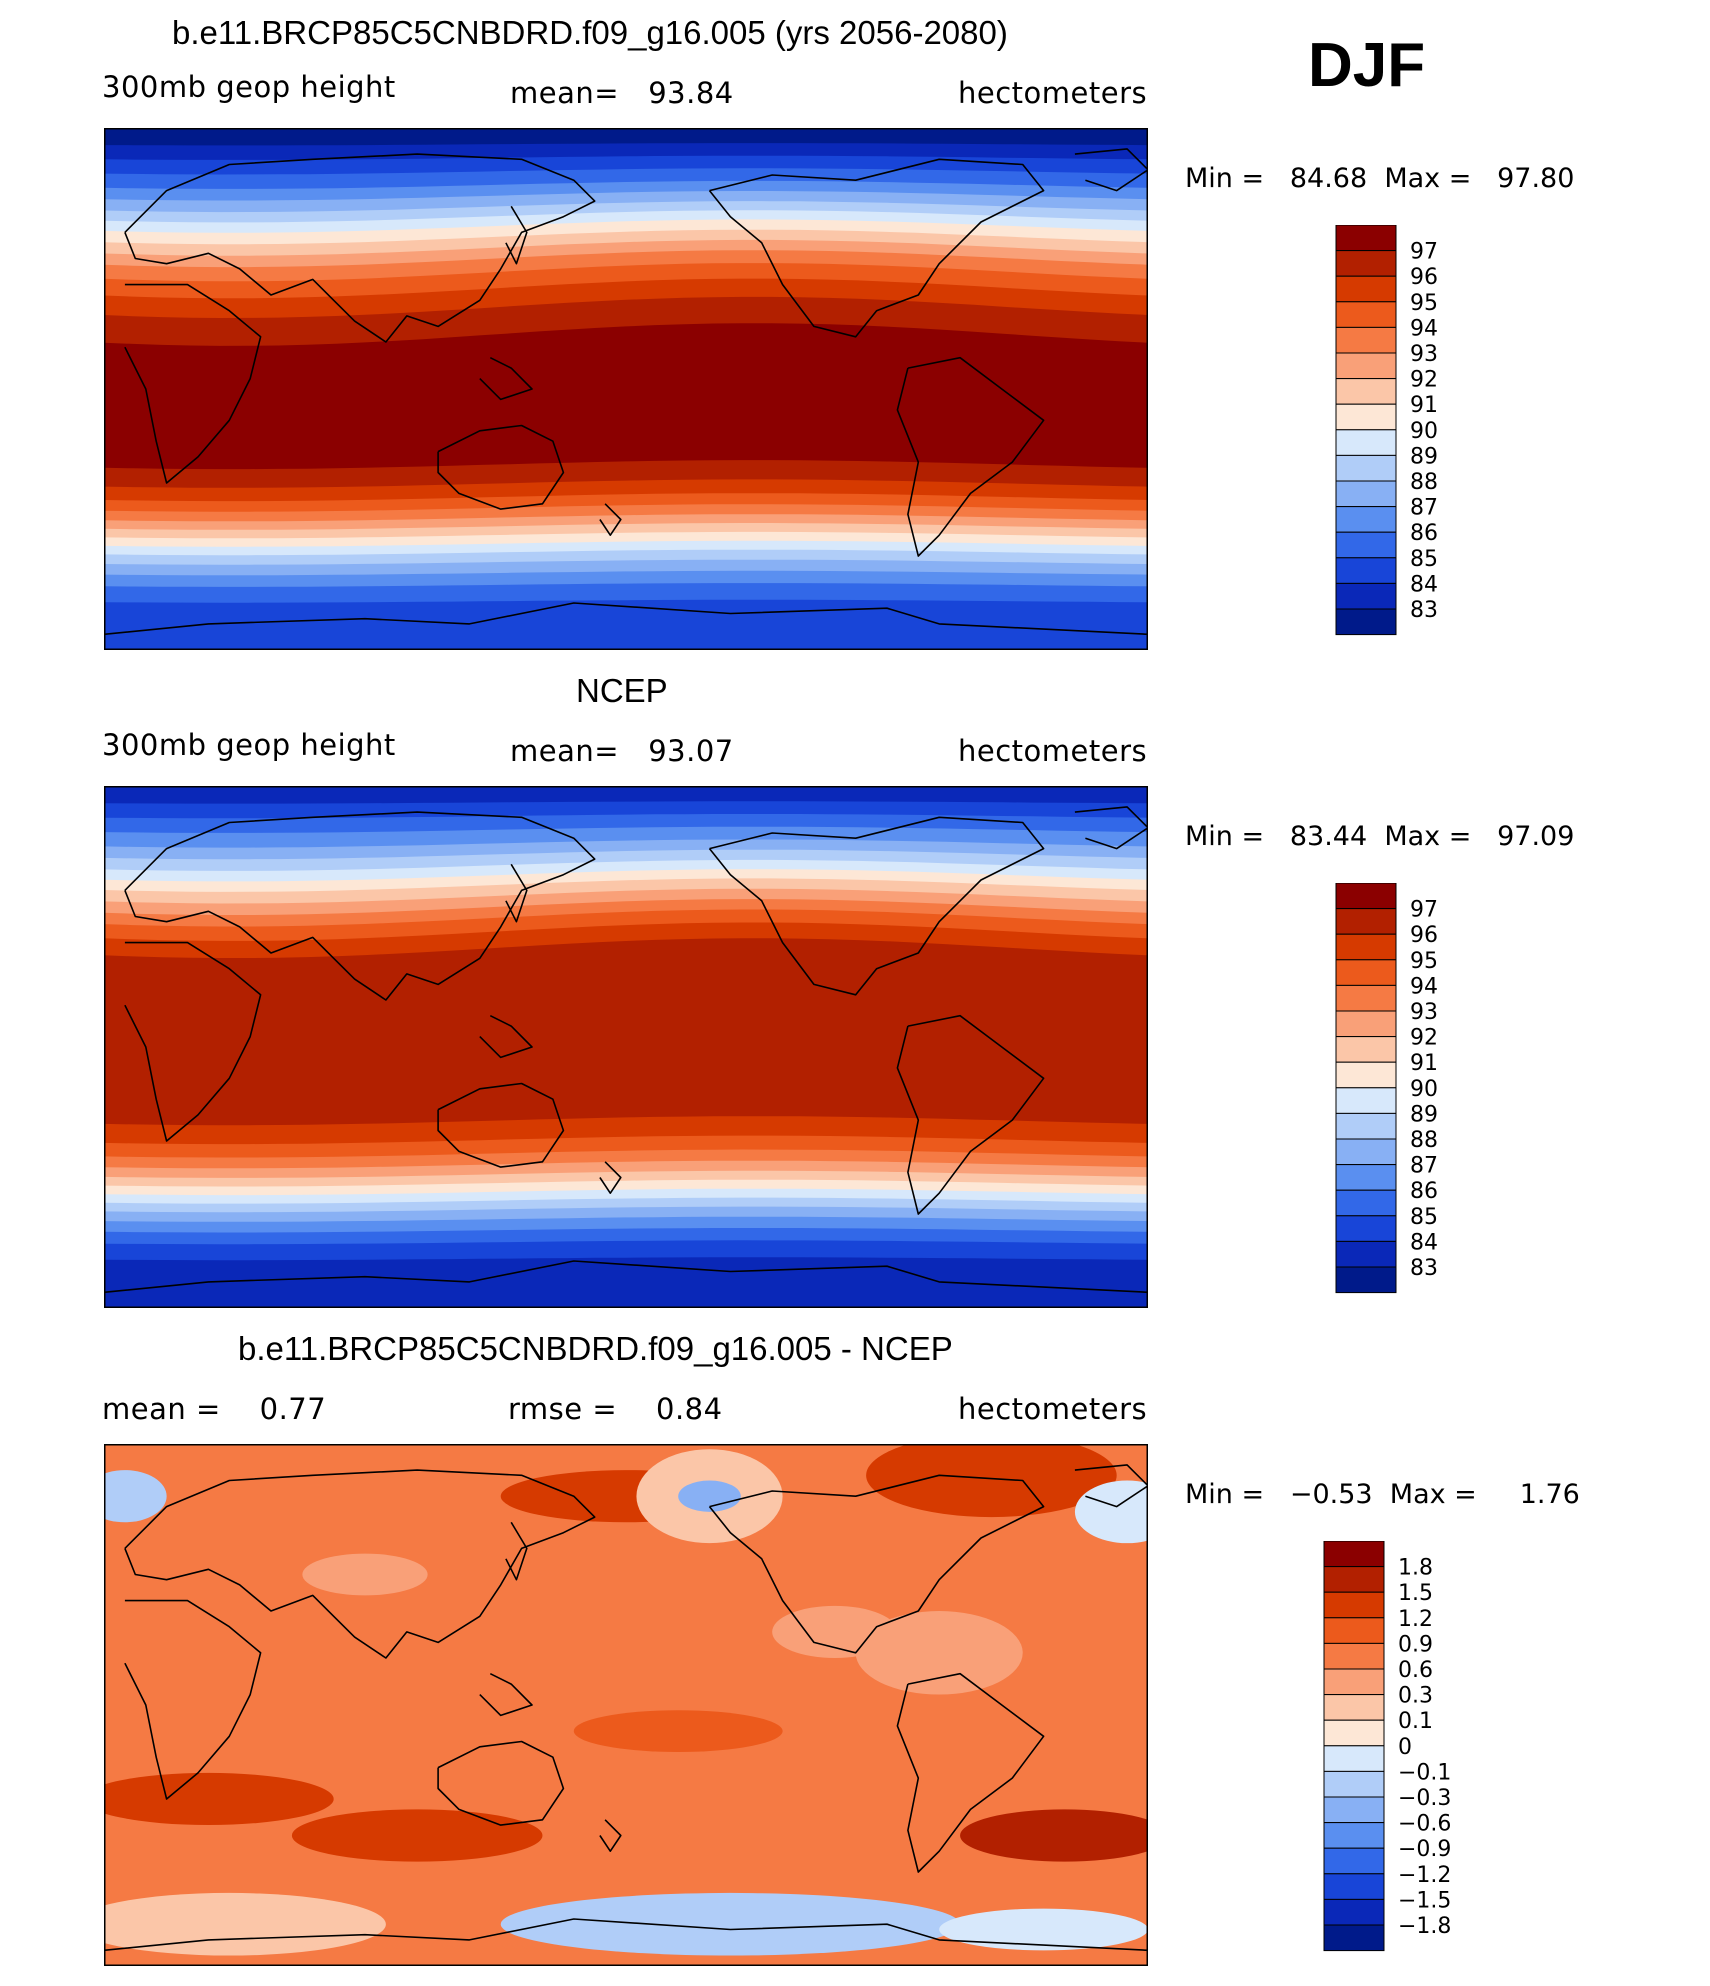  Describe the element at coordinates (1424, 935) in the screenshot. I see `colorbar-label: 96` at that location.